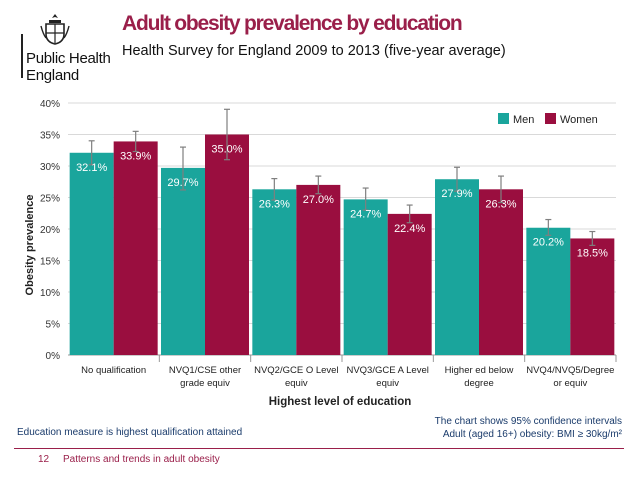 The height and width of the screenshot is (479, 638). What do you see at coordinates (319, 448) in the screenshot?
I see `footer-rule` at bounding box center [319, 448].